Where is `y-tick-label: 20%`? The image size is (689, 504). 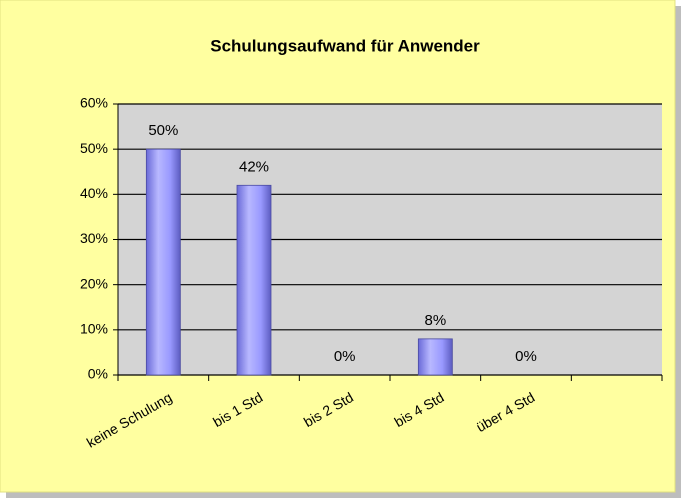 y-tick-label: 20% is located at coordinates (94, 283).